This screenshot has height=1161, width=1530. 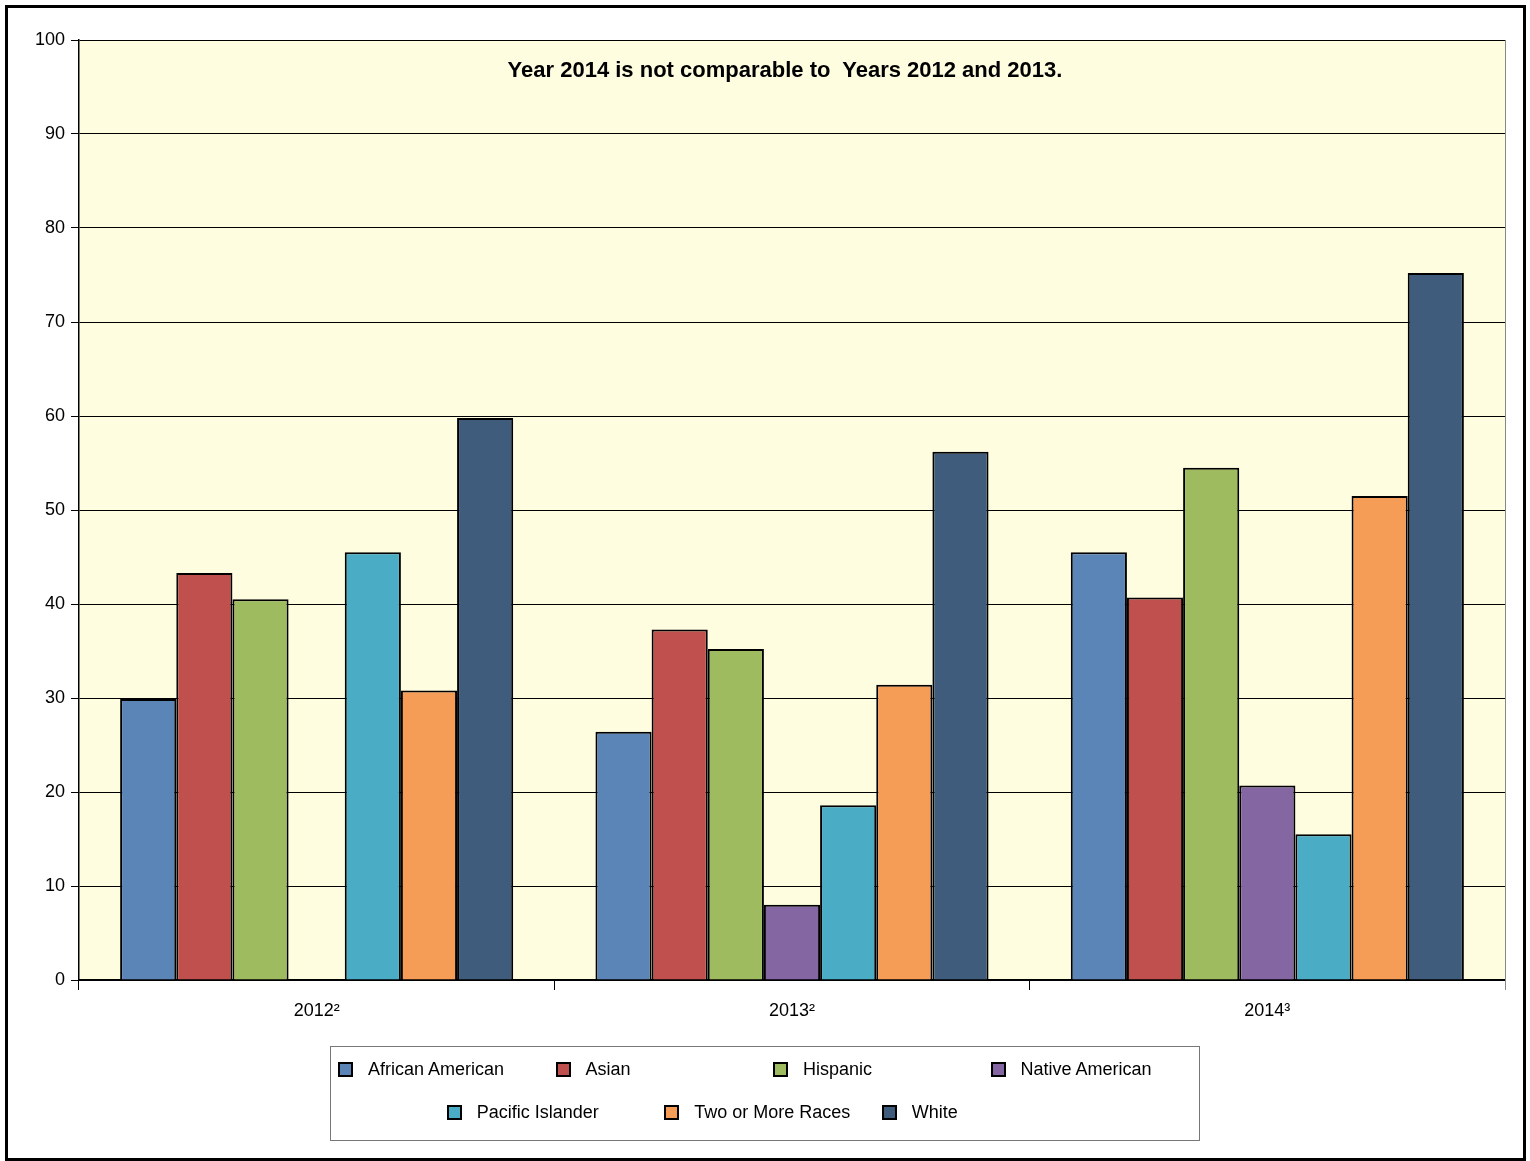 I want to click on x-tick-label: 2014³, so click(x=1267, y=1009).